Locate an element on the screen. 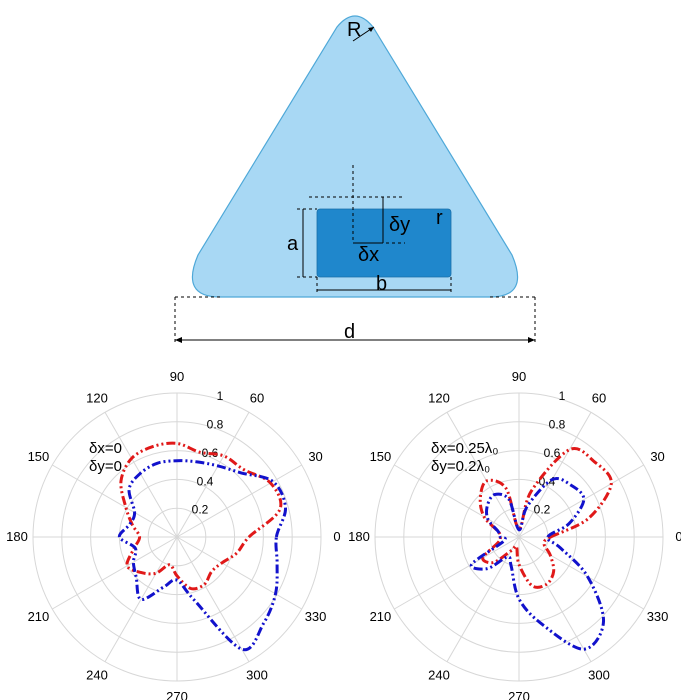  annotation-dy: δy=0.2λ₀ is located at coordinates (460, 466).